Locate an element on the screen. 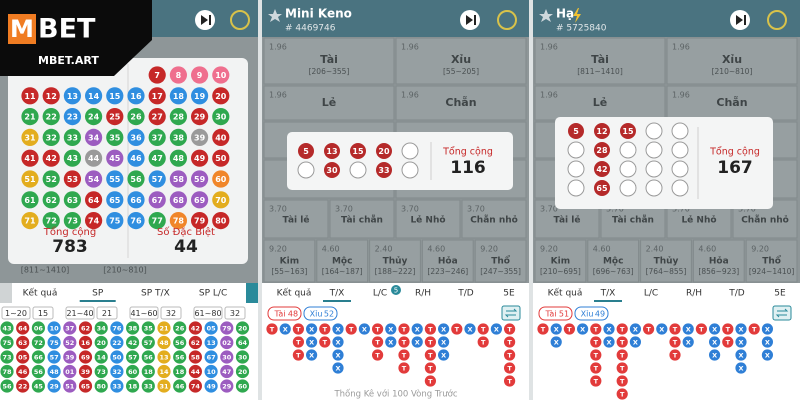 The height and width of the screenshot is (400, 800). tab: 5E is located at coordinates (509, 294).